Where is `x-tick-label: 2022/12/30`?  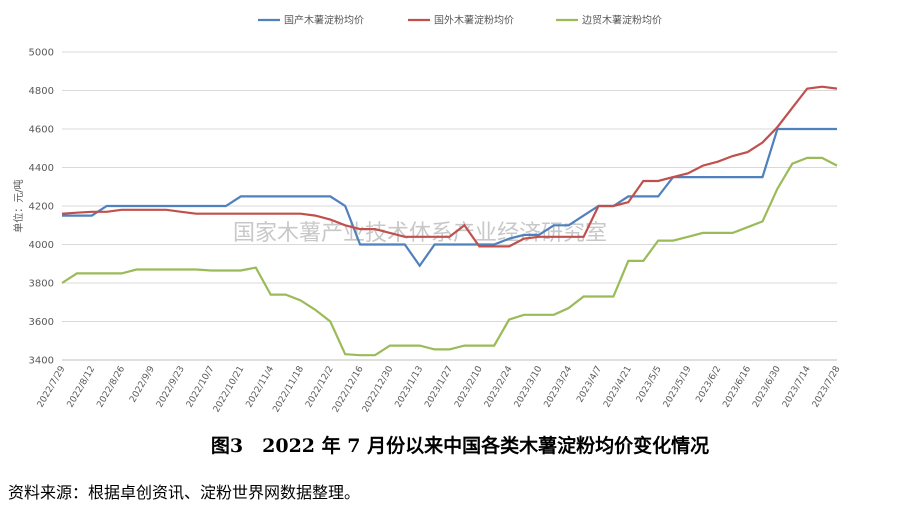
x-tick-label: 2022/12/30 is located at coordinates (378, 389).